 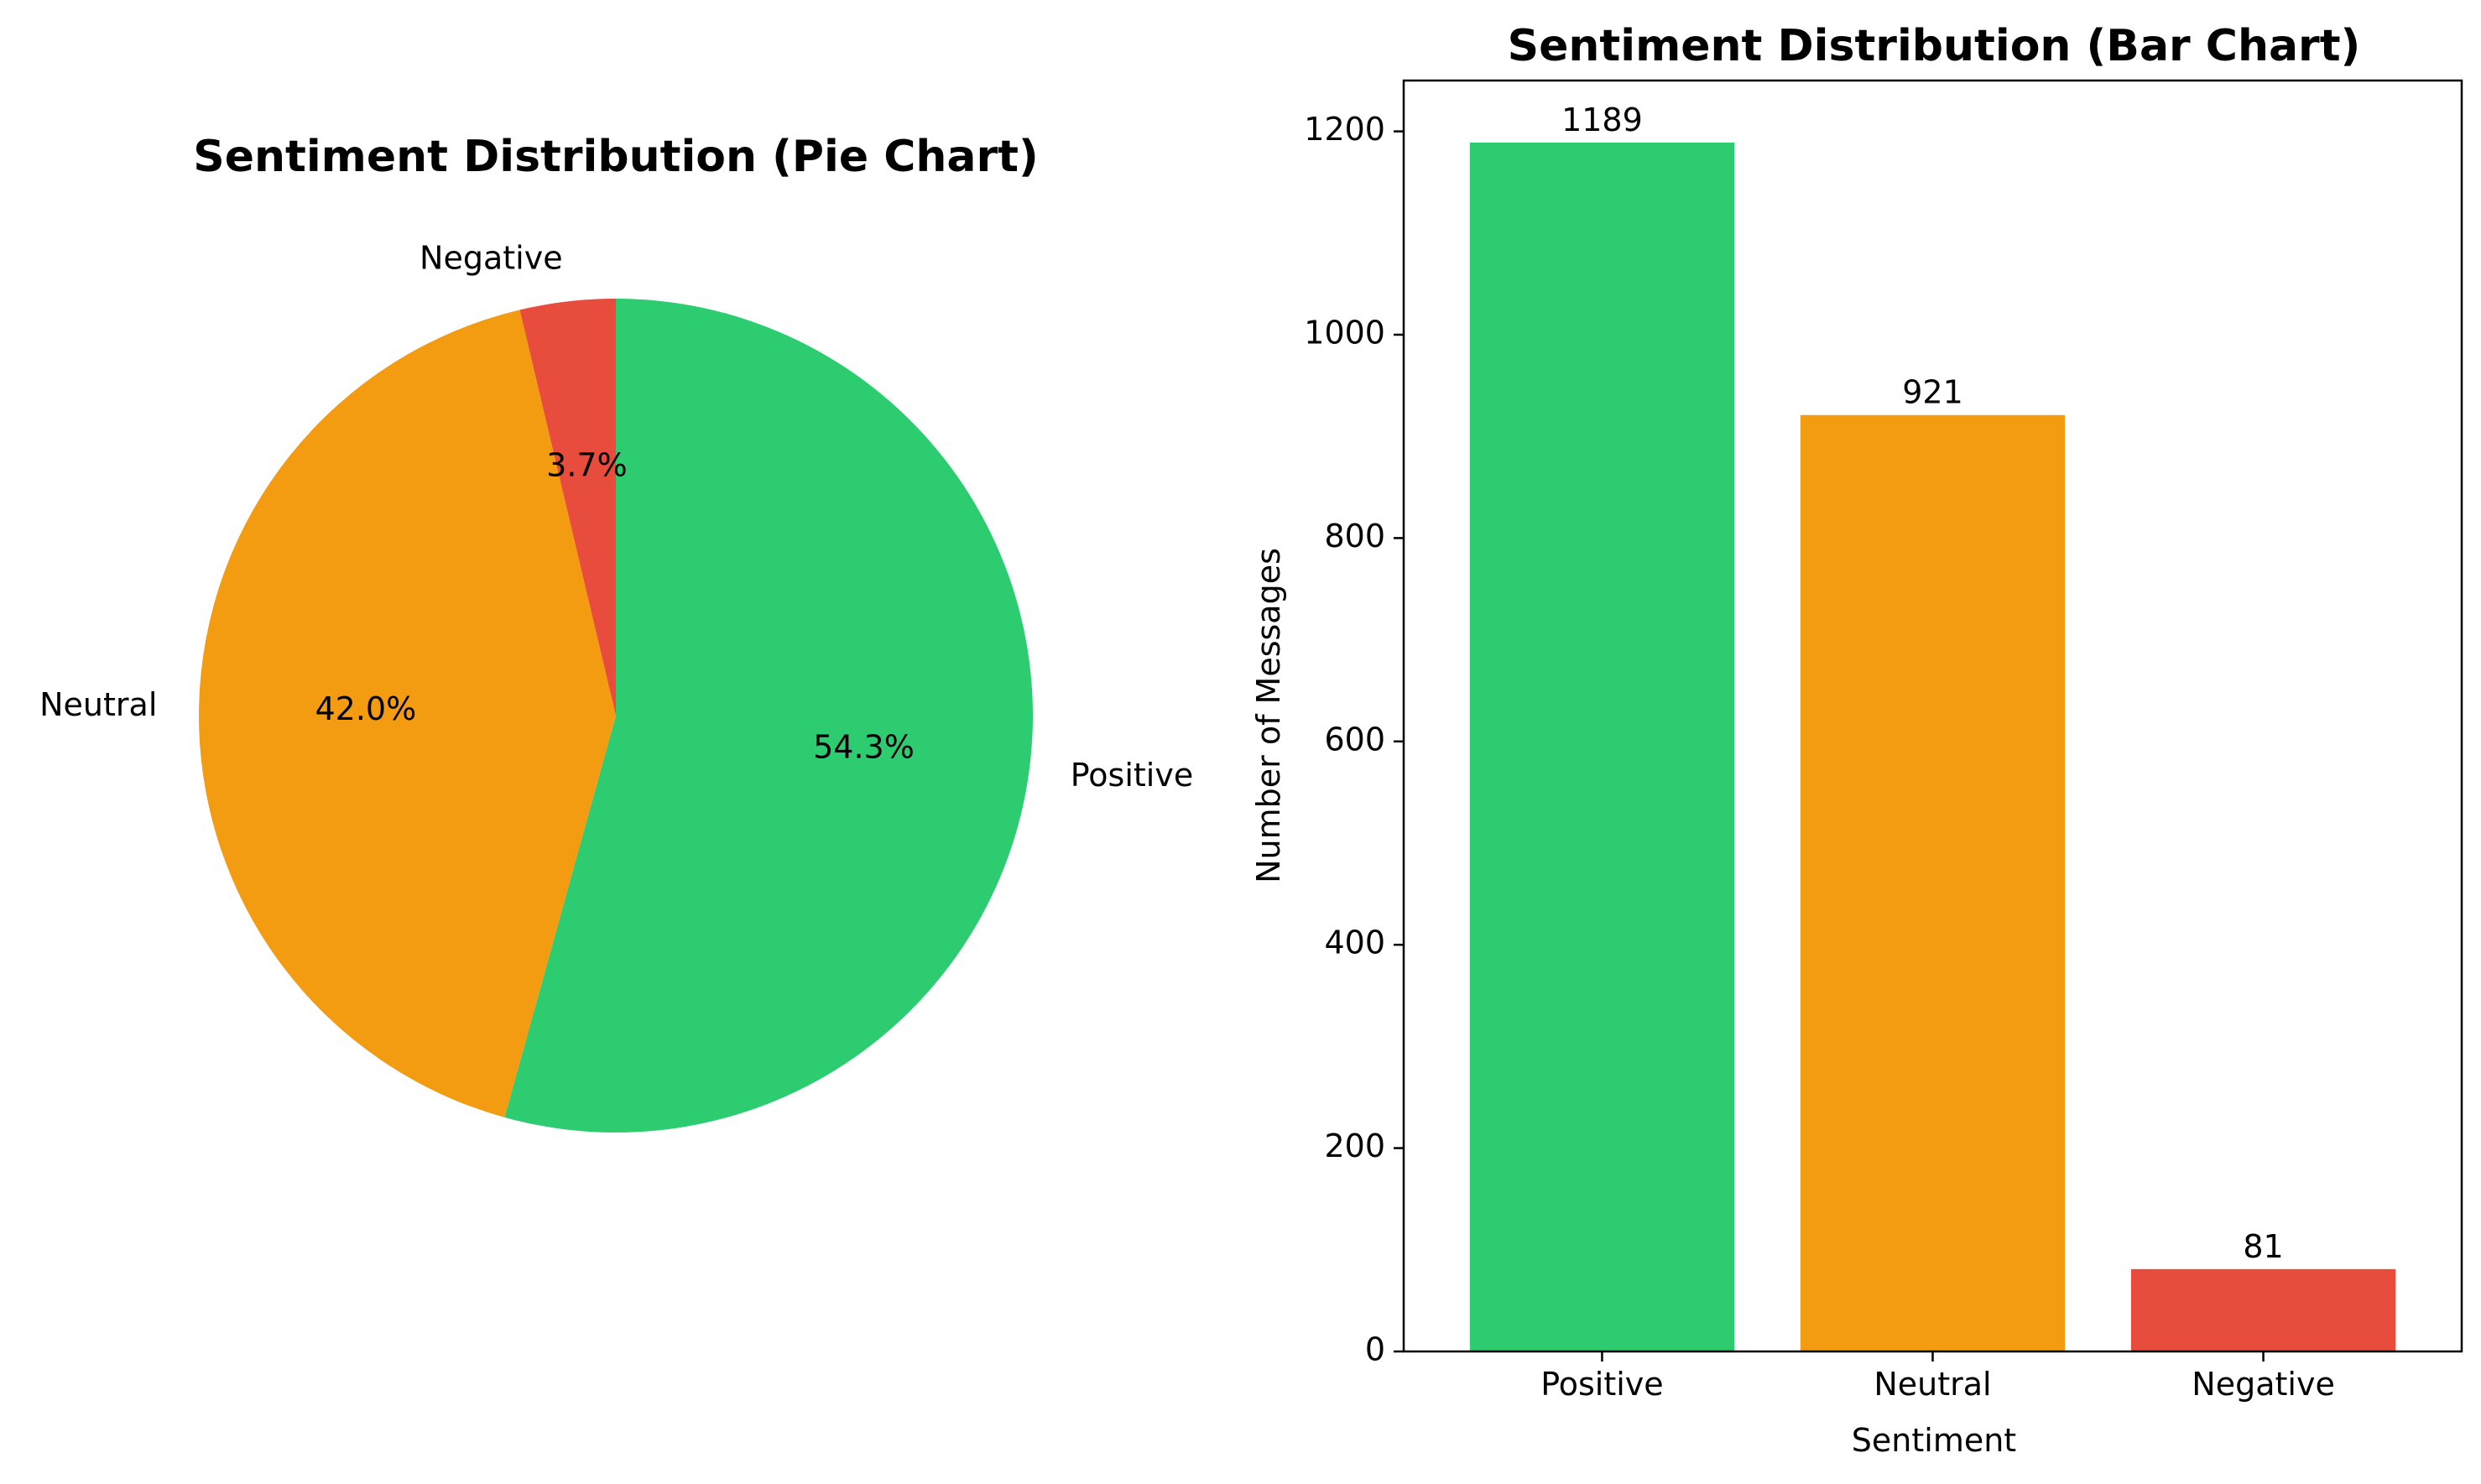 I want to click on x-tick-label-positive: Positive, so click(x=1602, y=1384).